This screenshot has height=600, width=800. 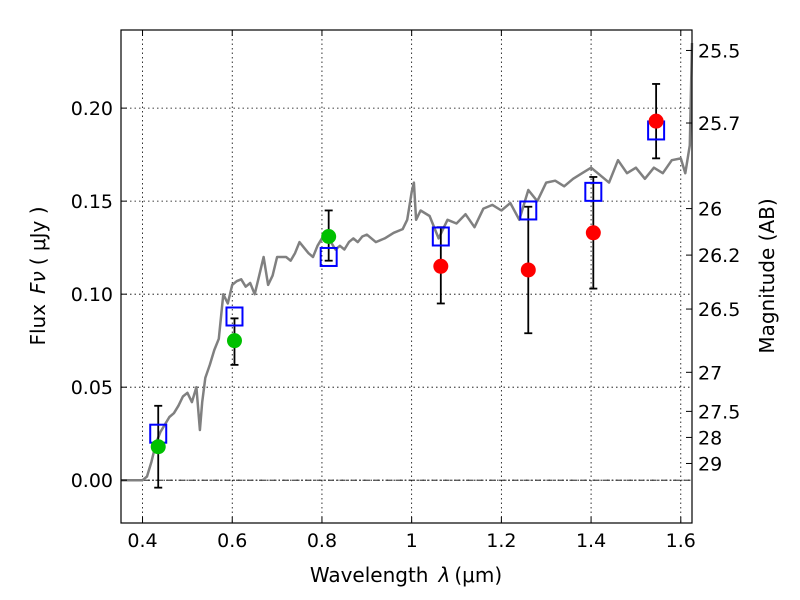 What do you see at coordinates (444, 575) in the screenshot?
I see `x-axis-symbol: λ` at bounding box center [444, 575].